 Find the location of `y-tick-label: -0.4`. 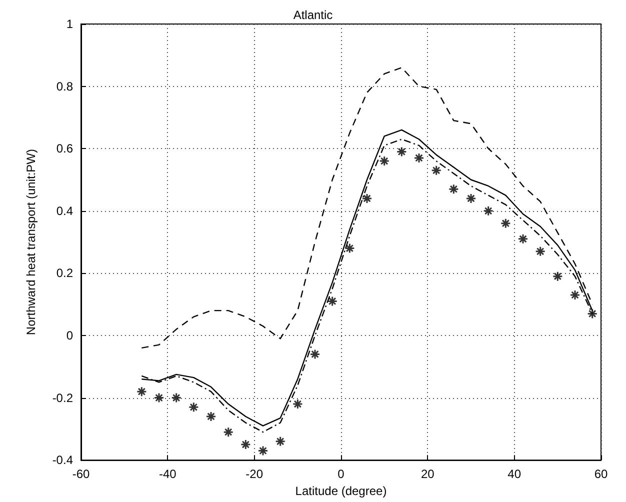

y-tick-label: -0.4 is located at coordinates (63, 460).